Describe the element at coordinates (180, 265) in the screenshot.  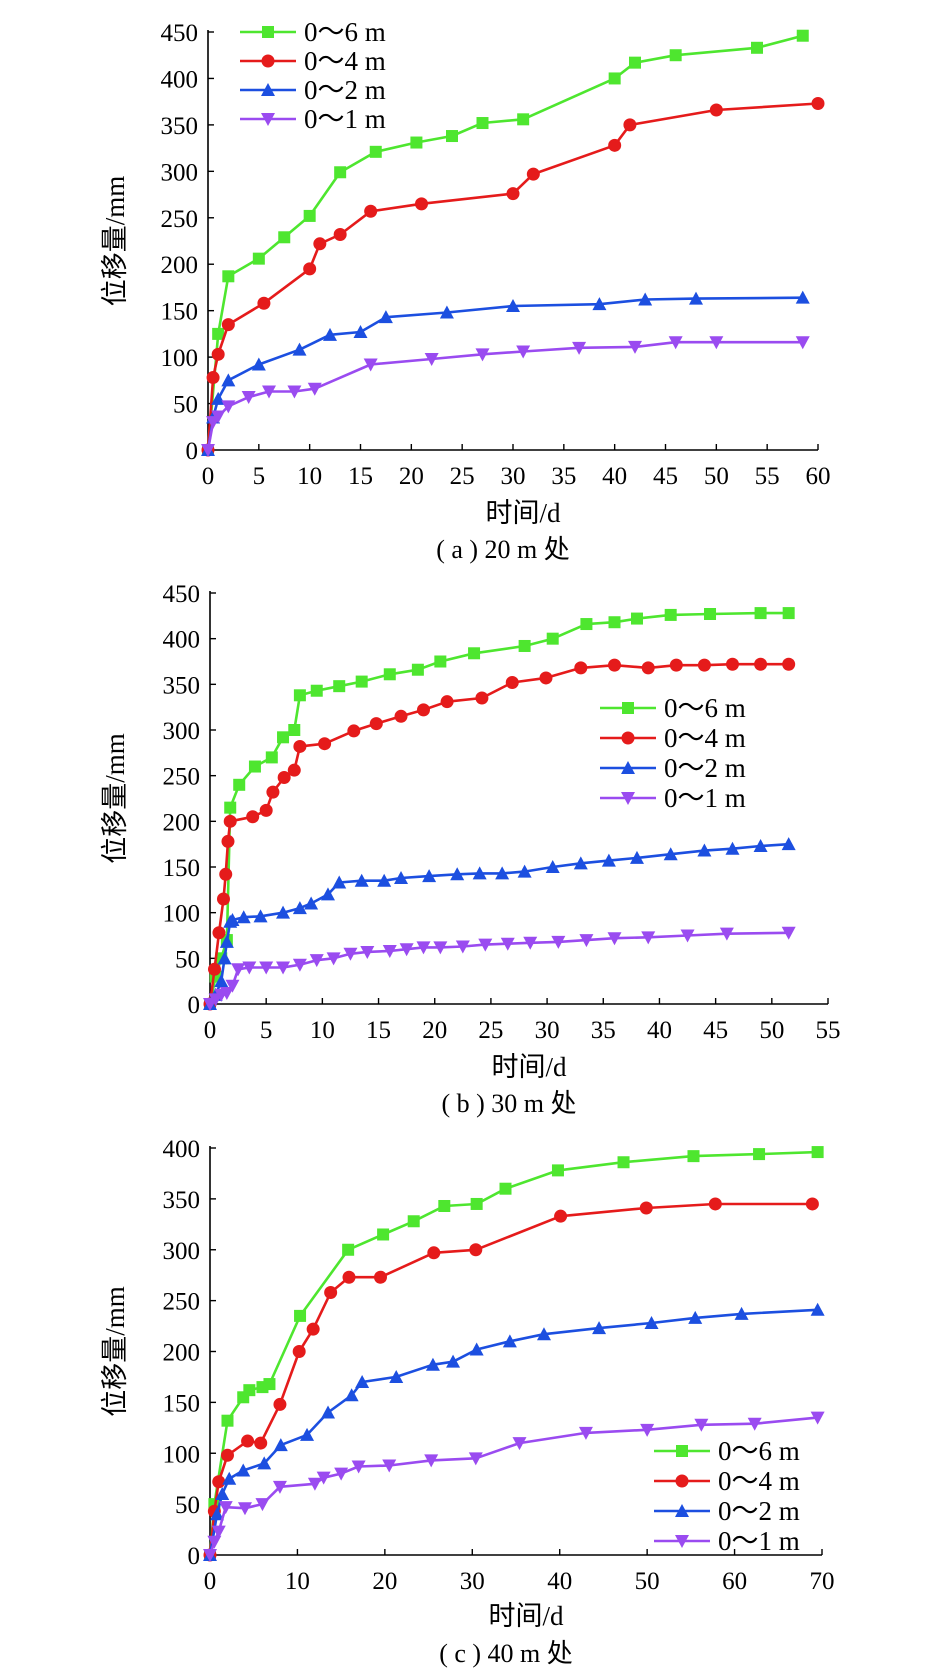
I see `y-tick-label: 200` at that location.